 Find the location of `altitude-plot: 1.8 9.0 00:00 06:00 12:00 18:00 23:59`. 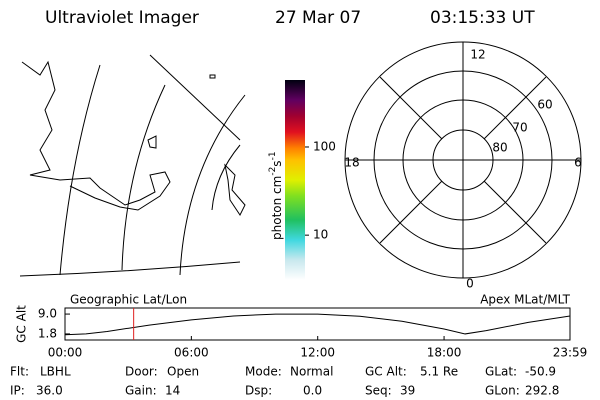

altitude-plot: 1.8 9.0 00:00 06:00 12:00 18:00 23:59 is located at coordinates (312, 333).